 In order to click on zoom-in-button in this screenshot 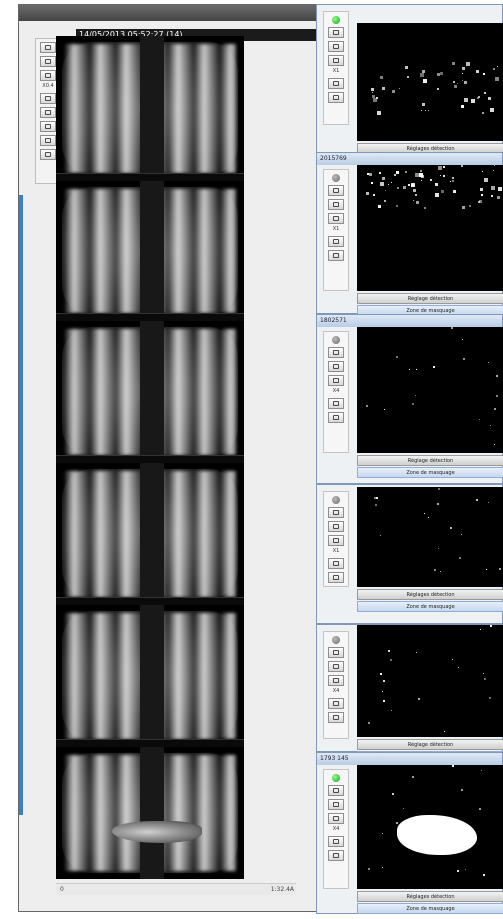, I will do `click(48, 61)`.